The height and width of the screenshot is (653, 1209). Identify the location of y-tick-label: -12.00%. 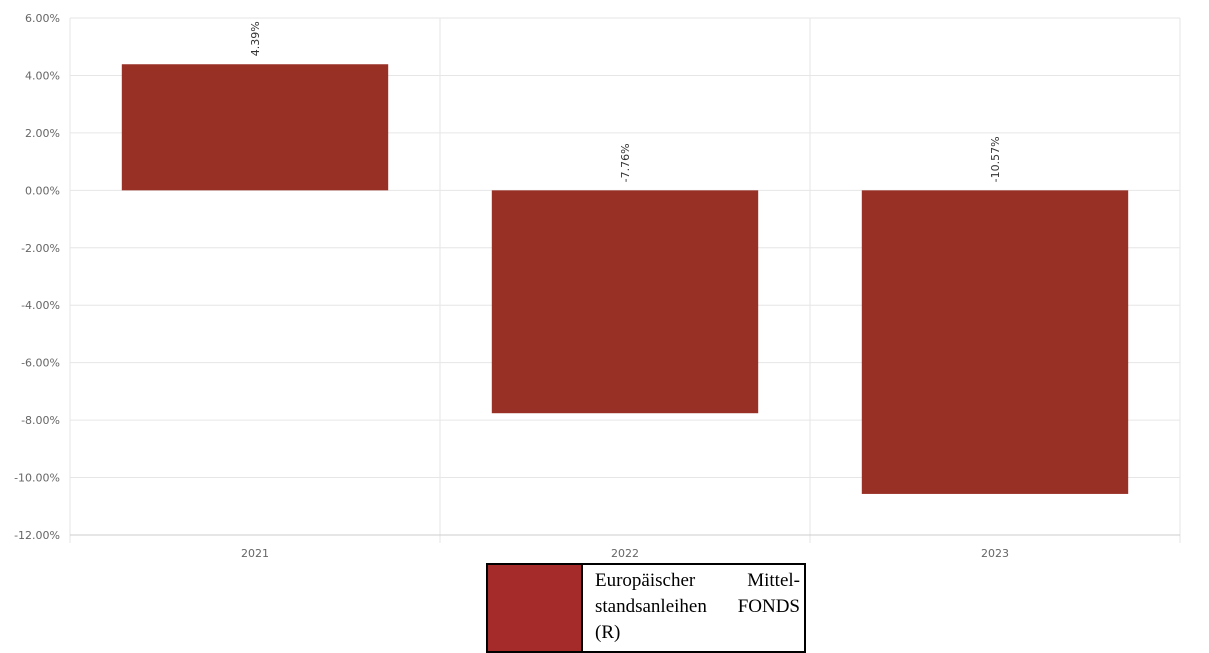
(37, 535).